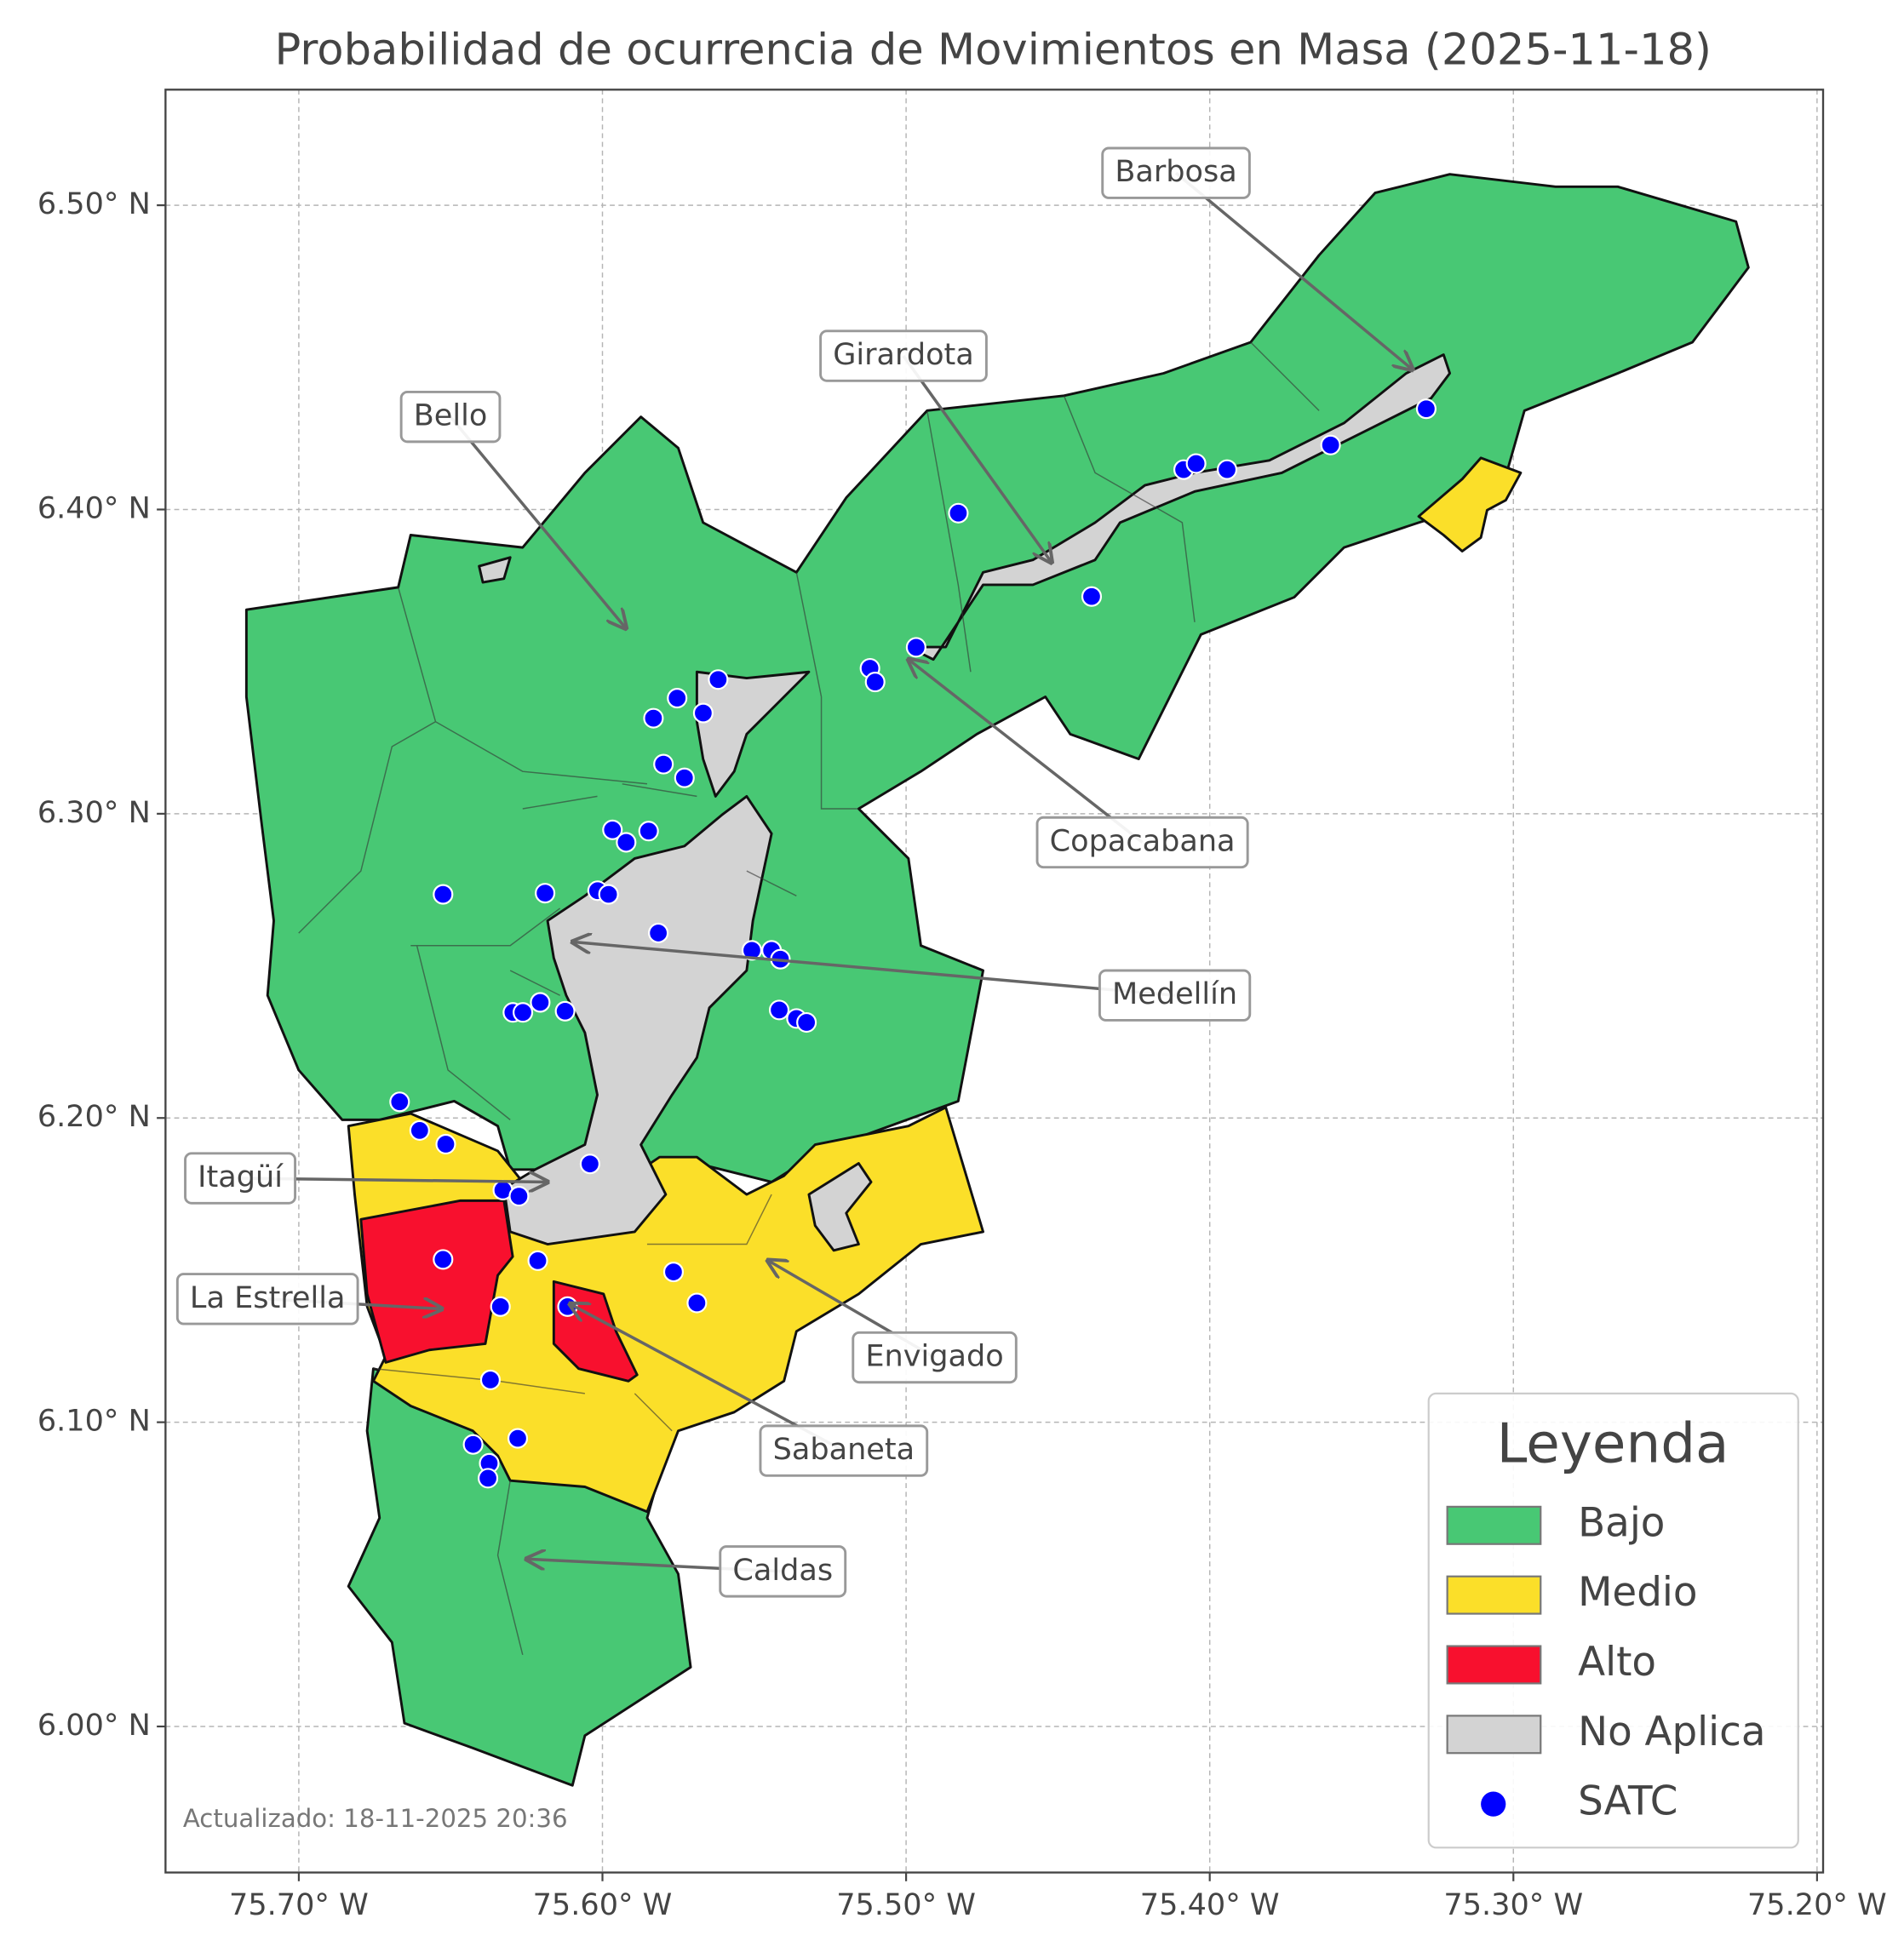 The image size is (1904, 1941). Describe the element at coordinates (94, 1421) in the screenshot. I see `y-tick-label: 6.10° N` at that location.